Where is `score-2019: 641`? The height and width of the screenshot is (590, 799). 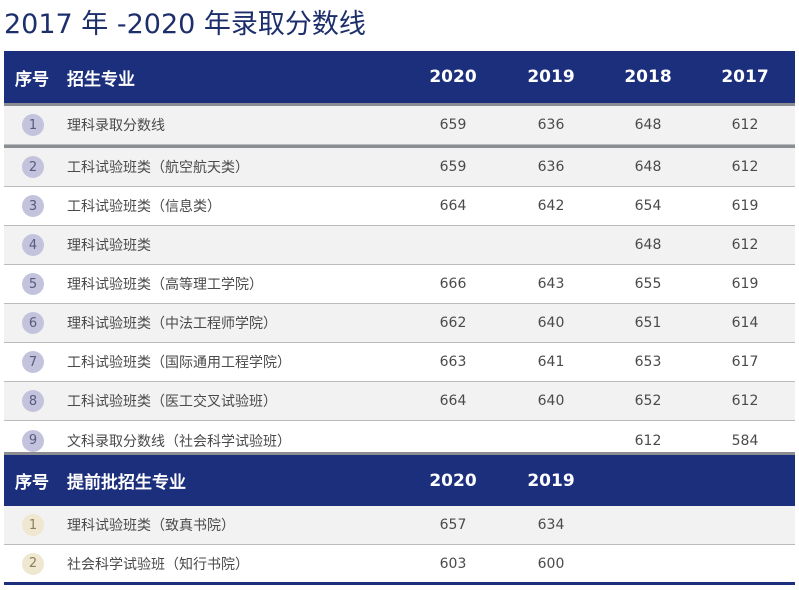
score-2019: 641 is located at coordinates (551, 362).